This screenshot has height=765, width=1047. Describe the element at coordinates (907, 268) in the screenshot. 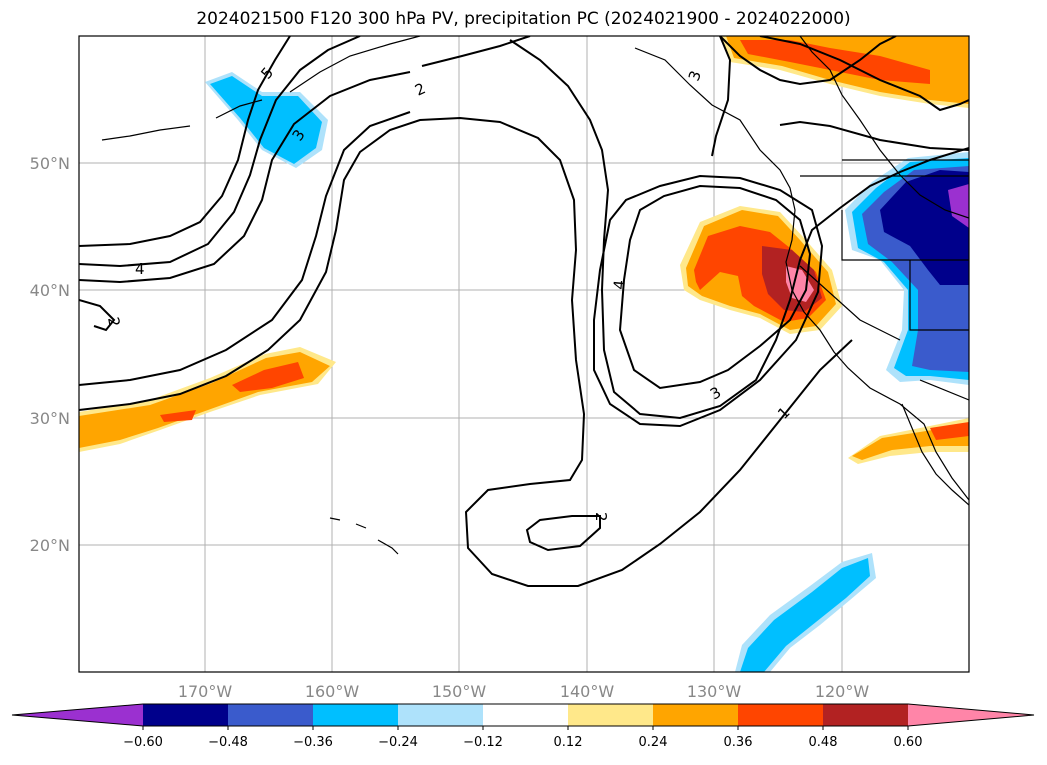

I see `precip-interior-negative` at that location.